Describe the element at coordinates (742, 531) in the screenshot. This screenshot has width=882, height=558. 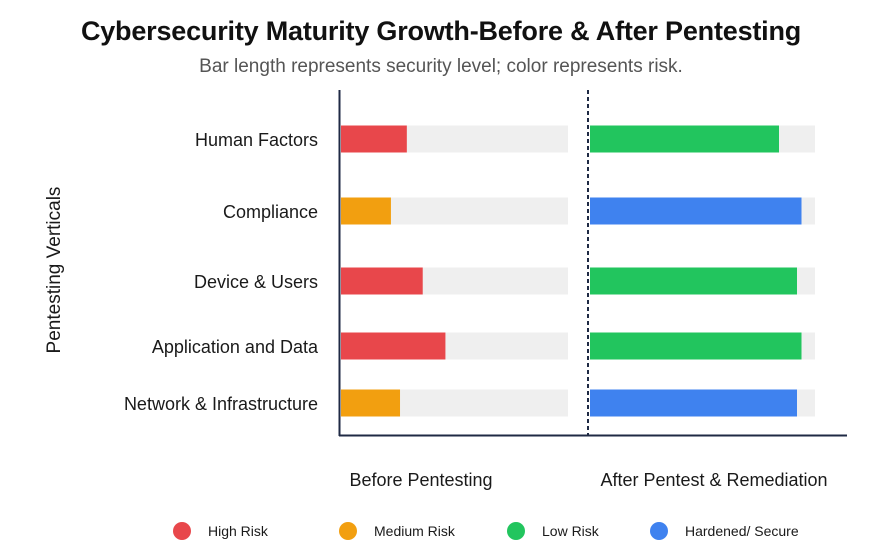
I see `legend-label: Hardened/ Secure` at that location.